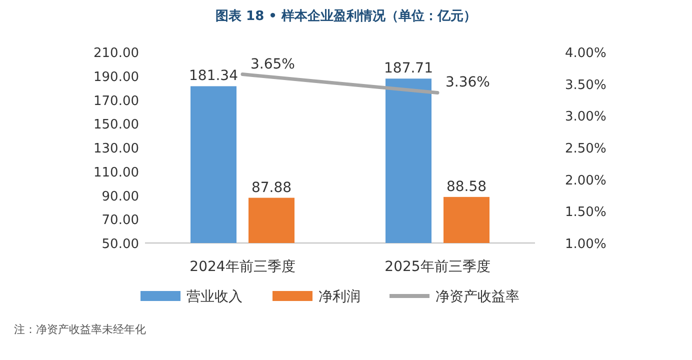  What do you see at coordinates (243, 267) in the screenshot?
I see `x-tick-label: 2024年前三季度` at bounding box center [243, 267].